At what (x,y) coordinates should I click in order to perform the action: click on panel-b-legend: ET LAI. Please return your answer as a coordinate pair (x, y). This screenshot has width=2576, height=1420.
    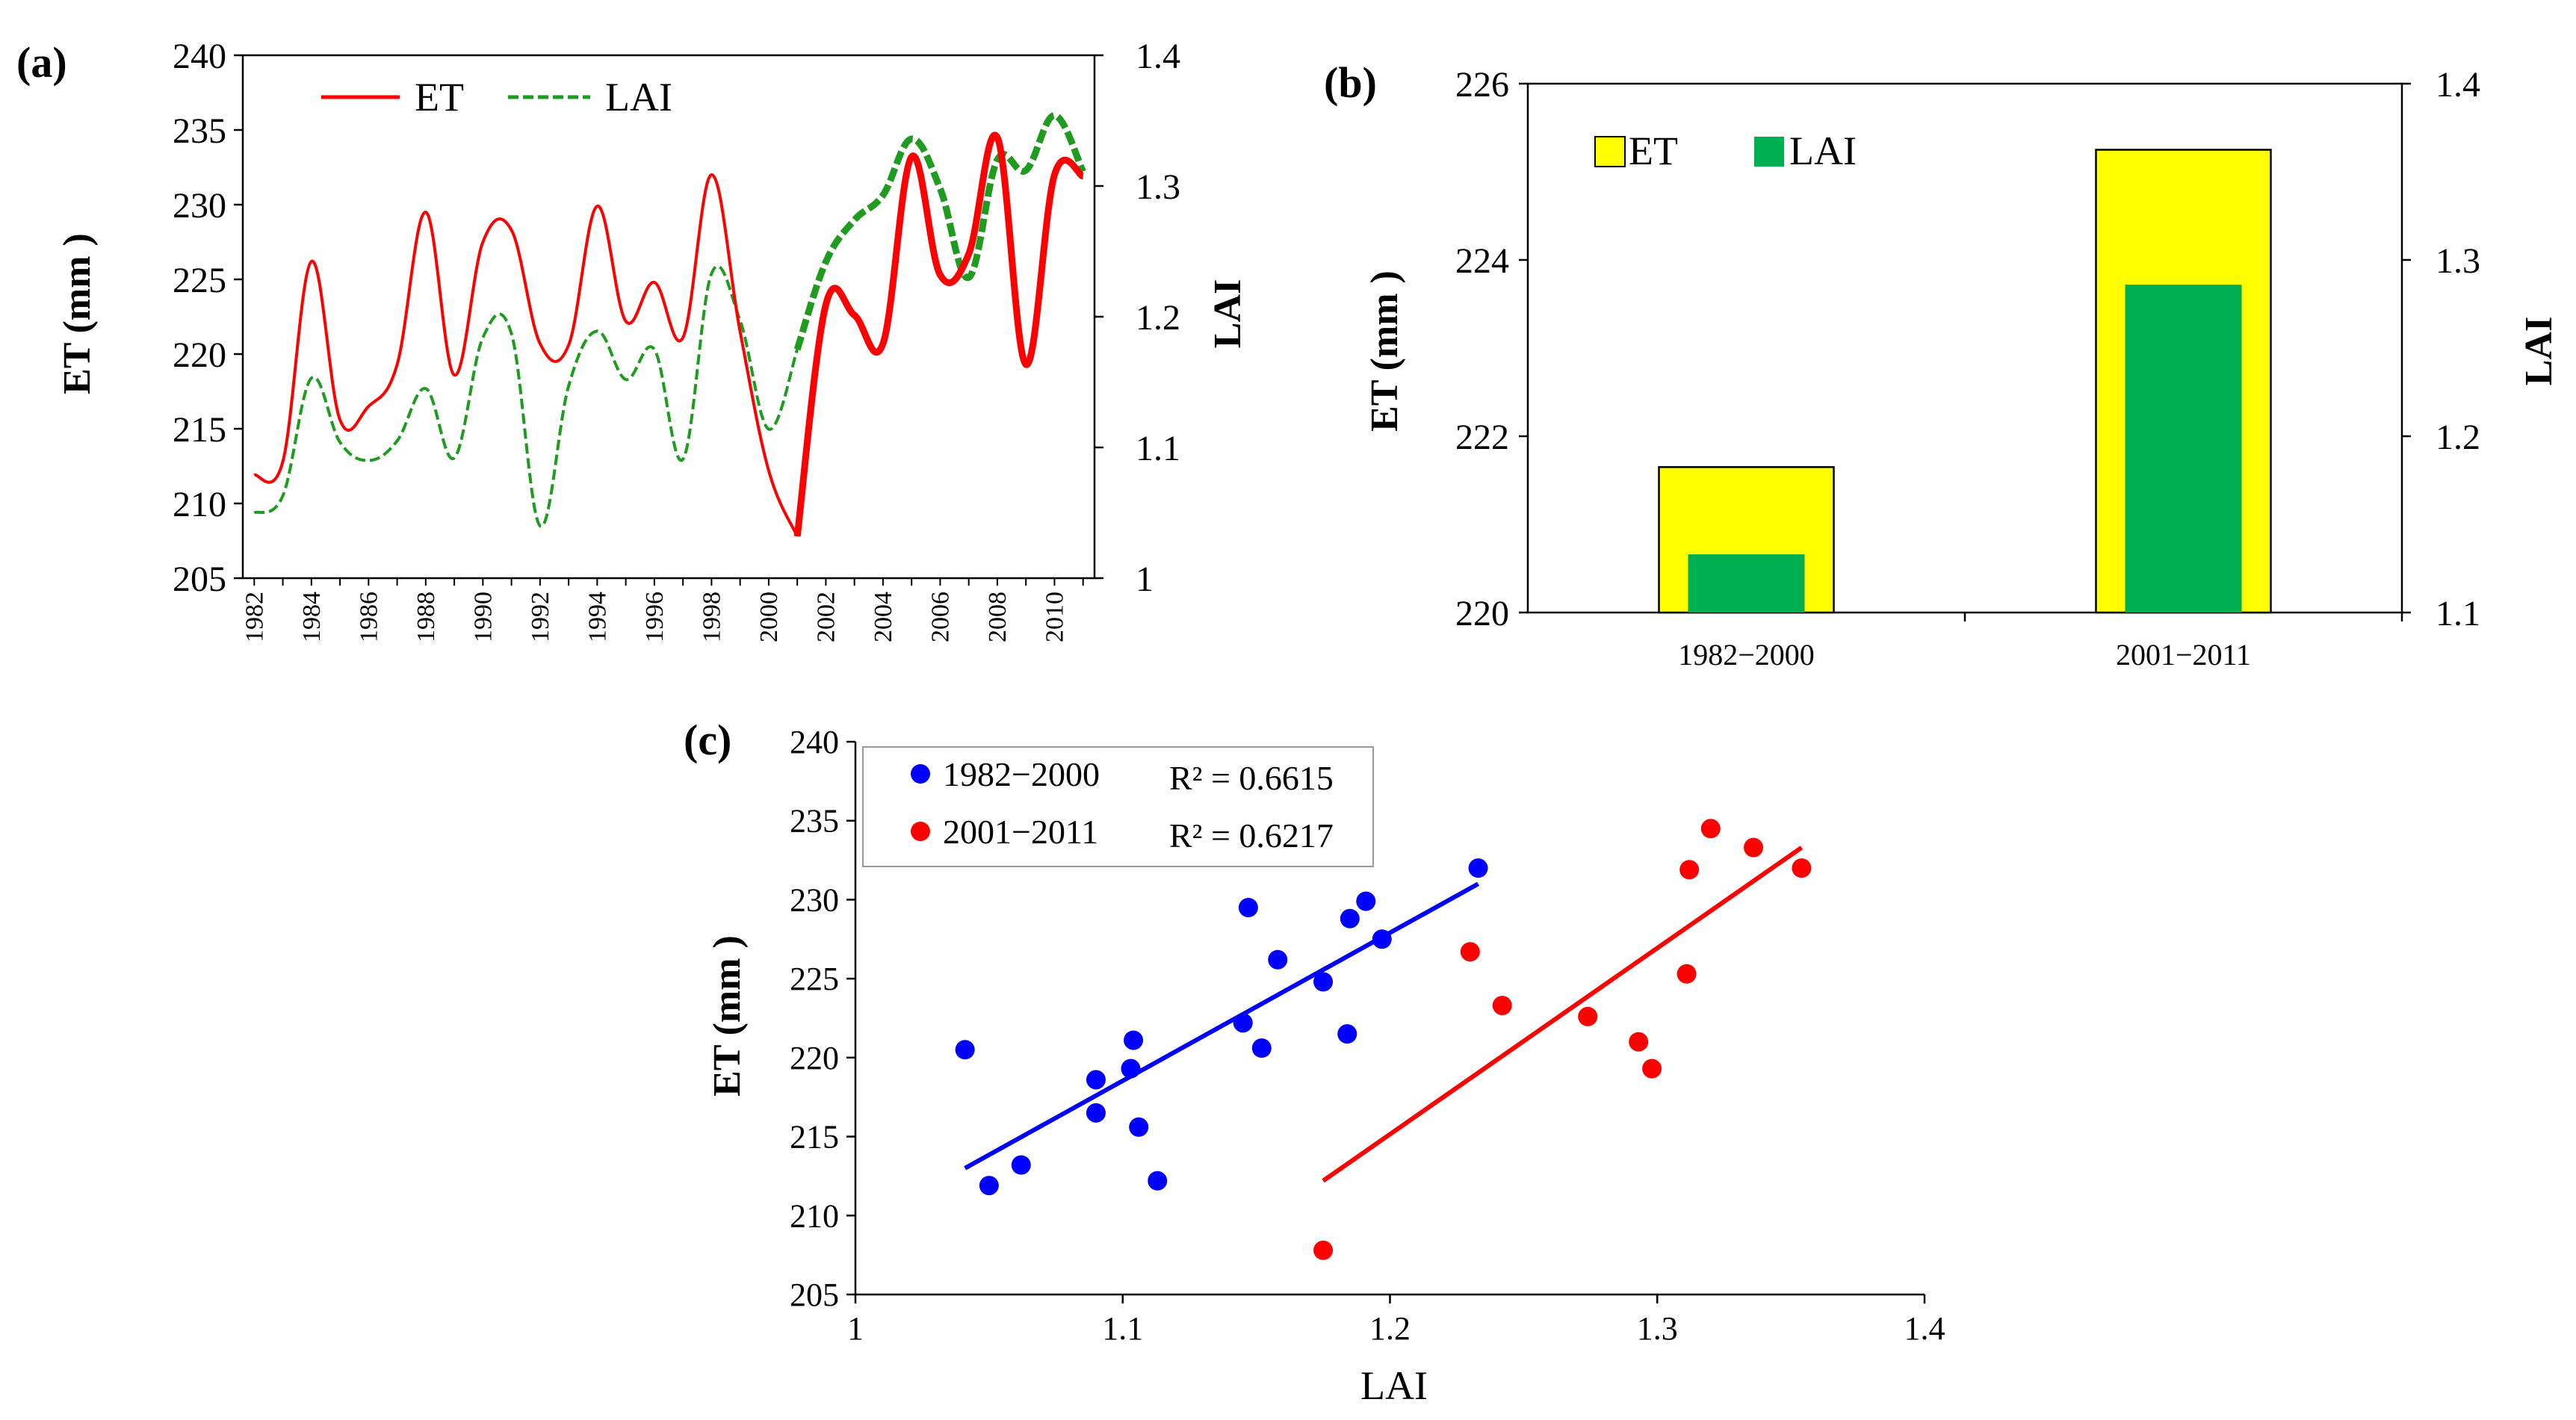
    Looking at the image, I should click on (1725, 150).